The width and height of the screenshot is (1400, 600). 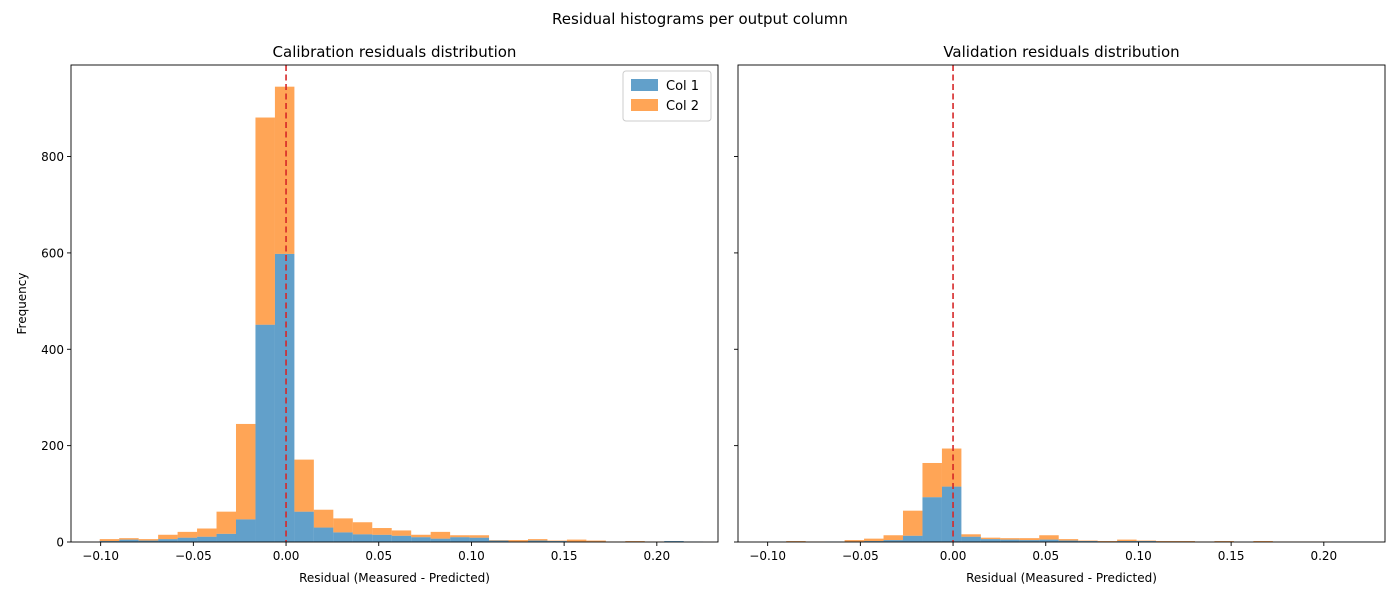 I want to click on calibration-xlabel: Residual (Measured - Predicted), so click(x=394, y=578).